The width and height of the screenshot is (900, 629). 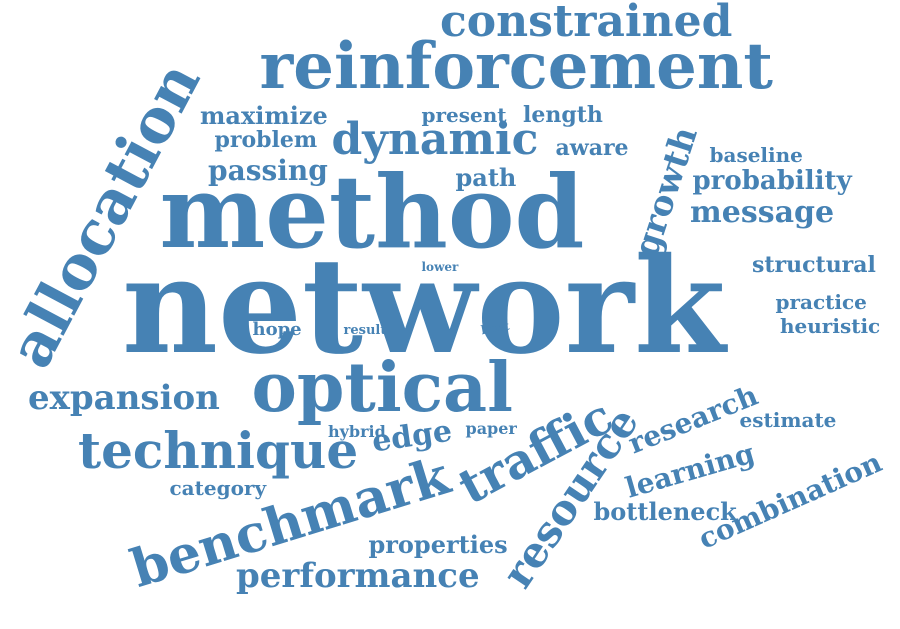 What do you see at coordinates (365, 330) in the screenshot?
I see `word-result: result` at bounding box center [365, 330].